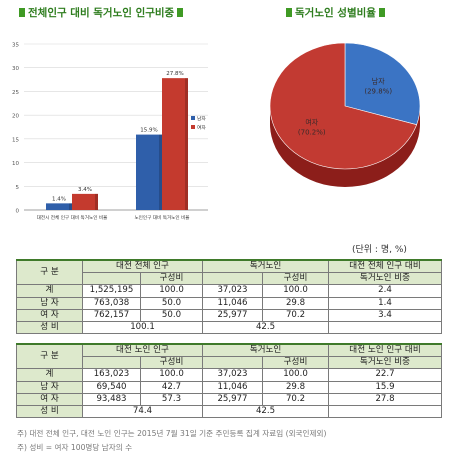 Image resolution: width=456 pixels, height=456 pixels. Describe the element at coordinates (378, 80) in the screenshot. I see `slice-name-label: 남자` at that location.